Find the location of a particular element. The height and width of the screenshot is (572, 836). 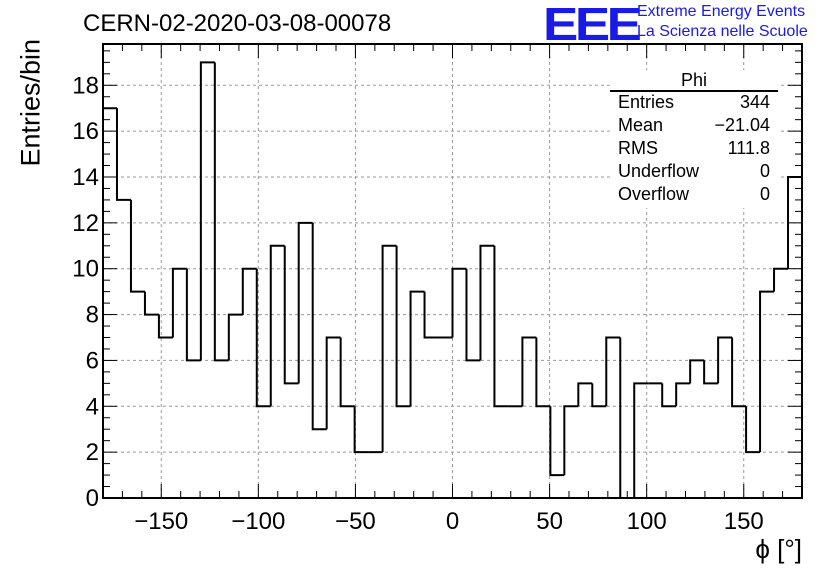

y-tick-label: 6 is located at coordinates (92, 360).